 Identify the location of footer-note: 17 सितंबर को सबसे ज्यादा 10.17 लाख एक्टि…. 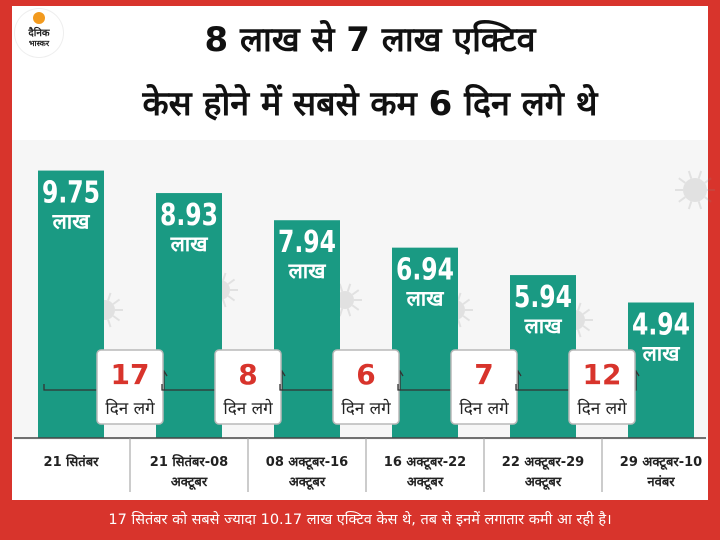
(360, 520).